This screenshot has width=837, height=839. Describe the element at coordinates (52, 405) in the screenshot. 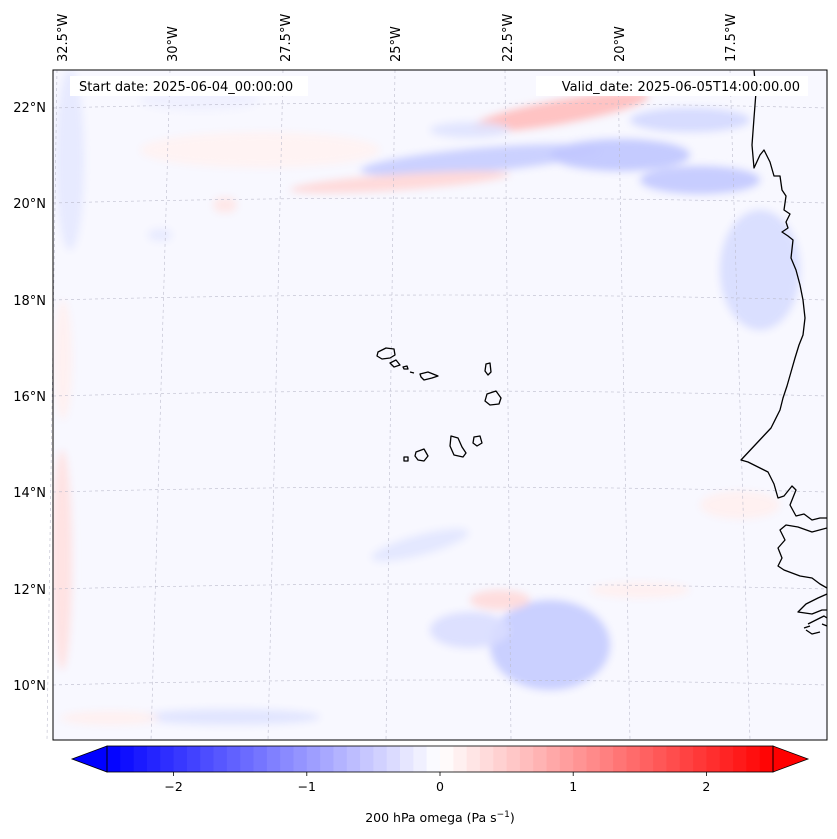

I see `meridian-32.5` at that location.